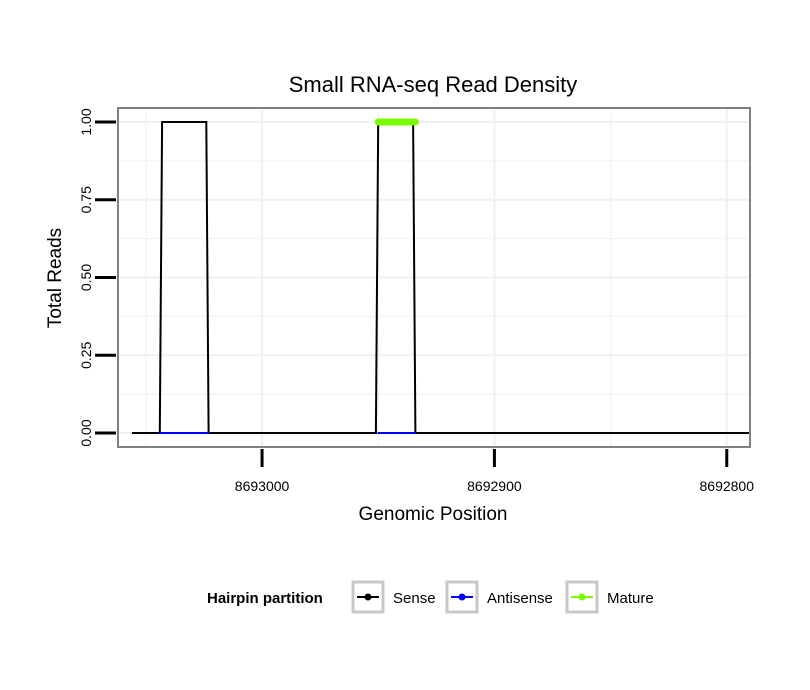  What do you see at coordinates (265, 598) in the screenshot?
I see `legend-title: Hairpin partition` at bounding box center [265, 598].